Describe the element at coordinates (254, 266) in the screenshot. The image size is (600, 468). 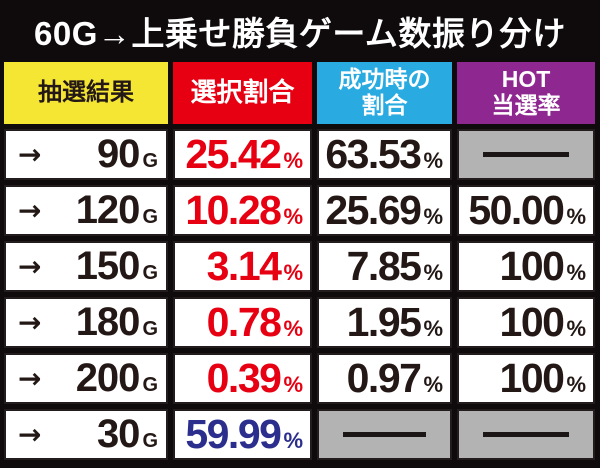
I see `percent-value: 3.14 %` at that location.